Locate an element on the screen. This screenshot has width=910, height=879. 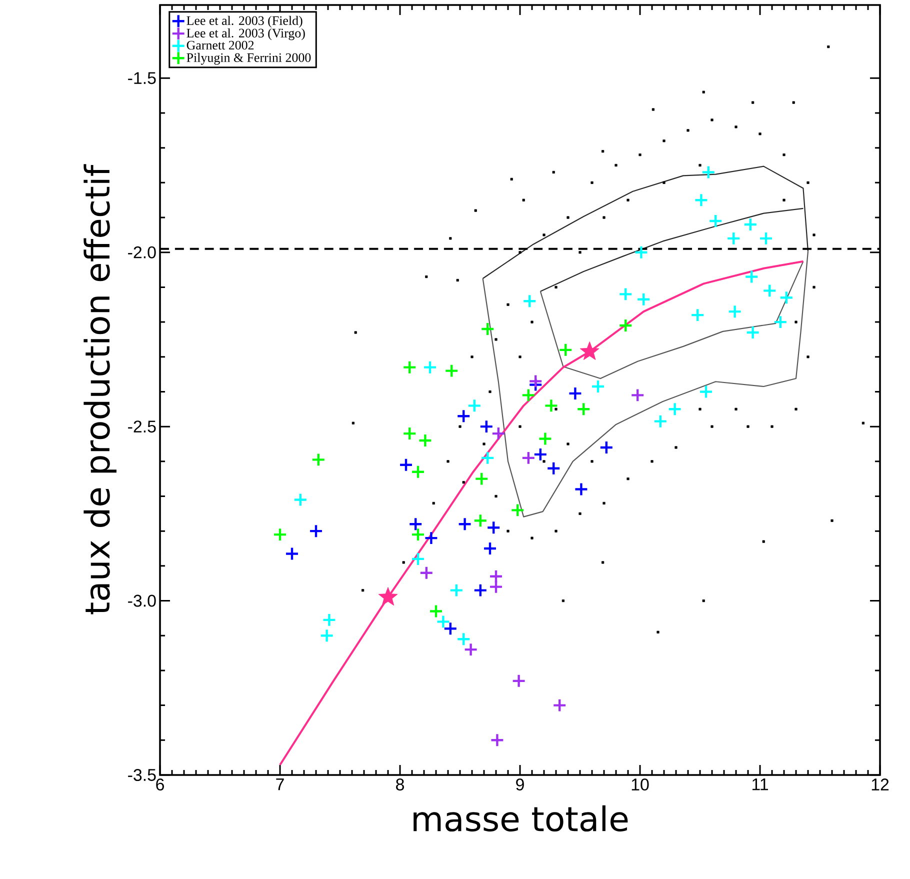
x-tick-label: 9 is located at coordinates (520, 784).